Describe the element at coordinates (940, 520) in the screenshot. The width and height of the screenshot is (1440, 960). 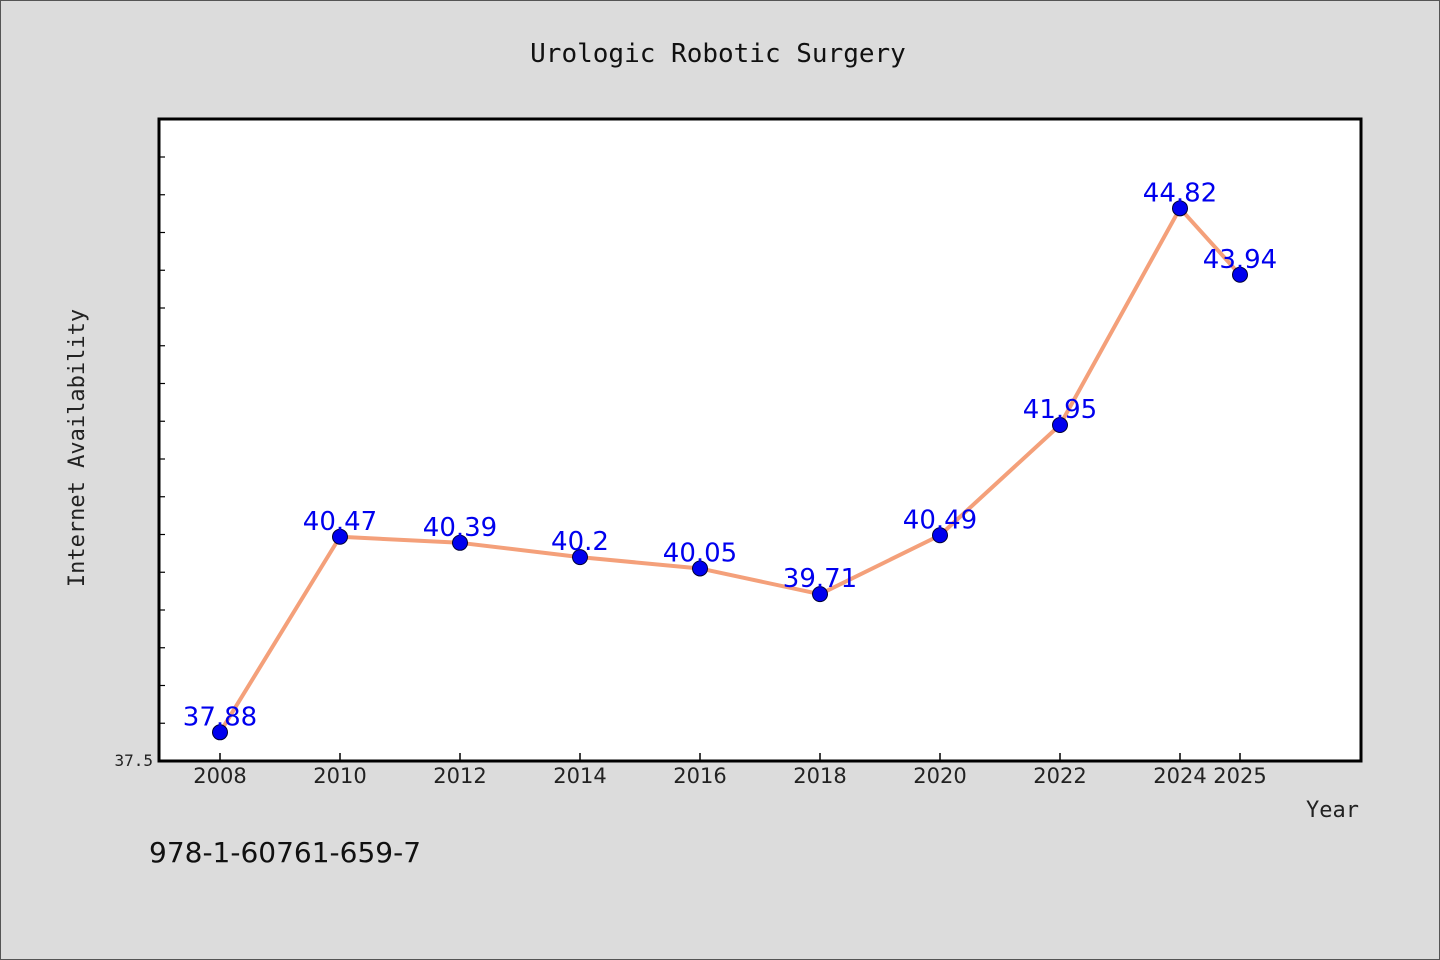
I see `data-label: 40.49` at that location.